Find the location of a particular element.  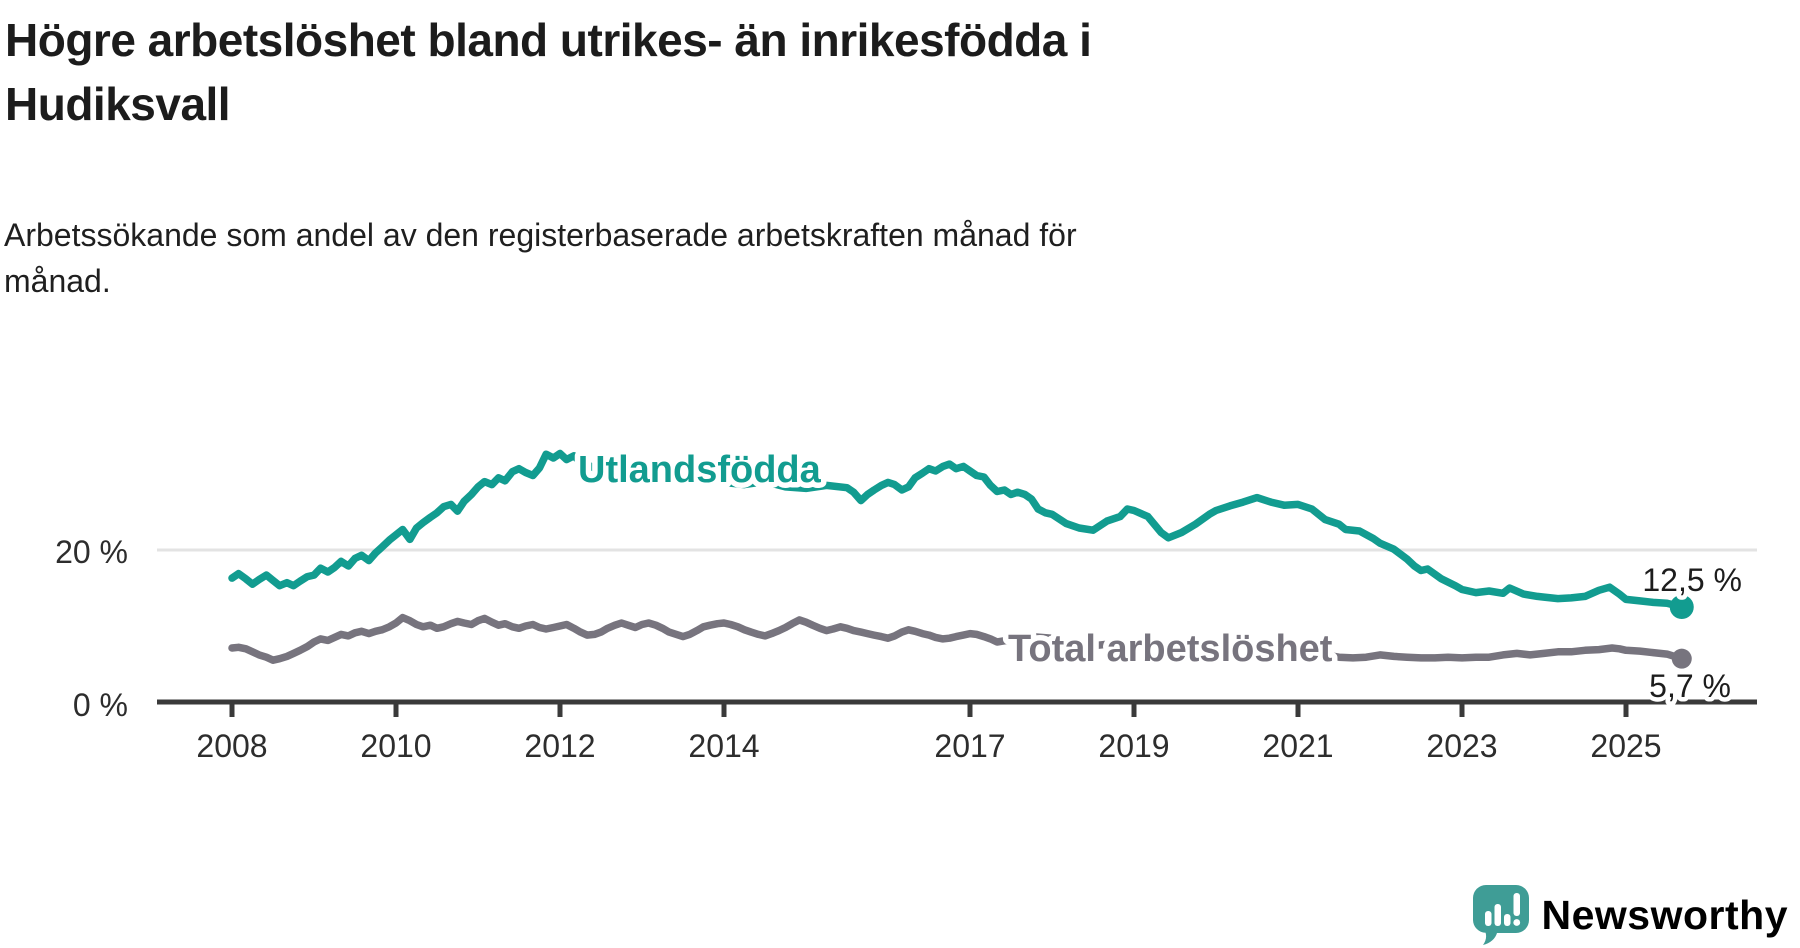

series-line-total-arbetsloshet is located at coordinates (957, 638).